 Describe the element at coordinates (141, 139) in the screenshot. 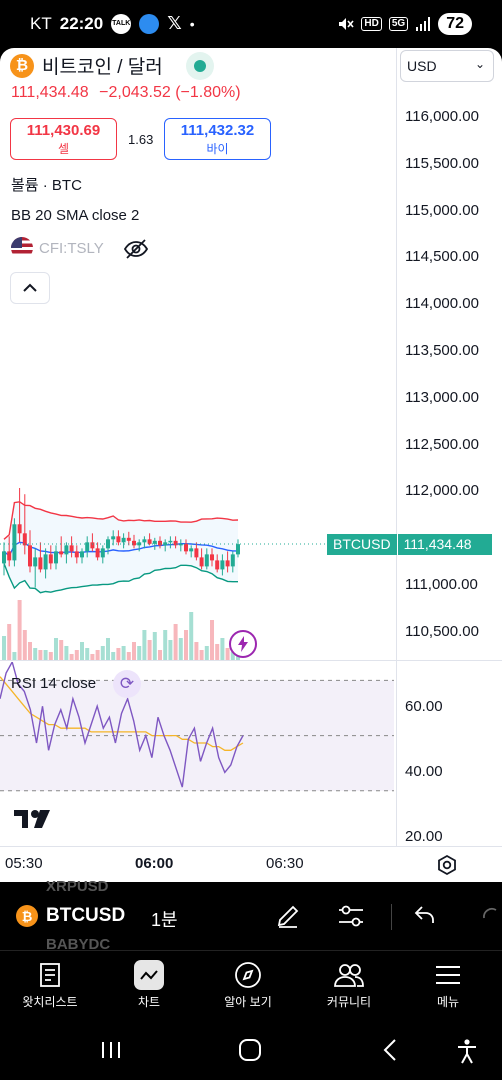

I see `spread-value: 1.63` at that location.